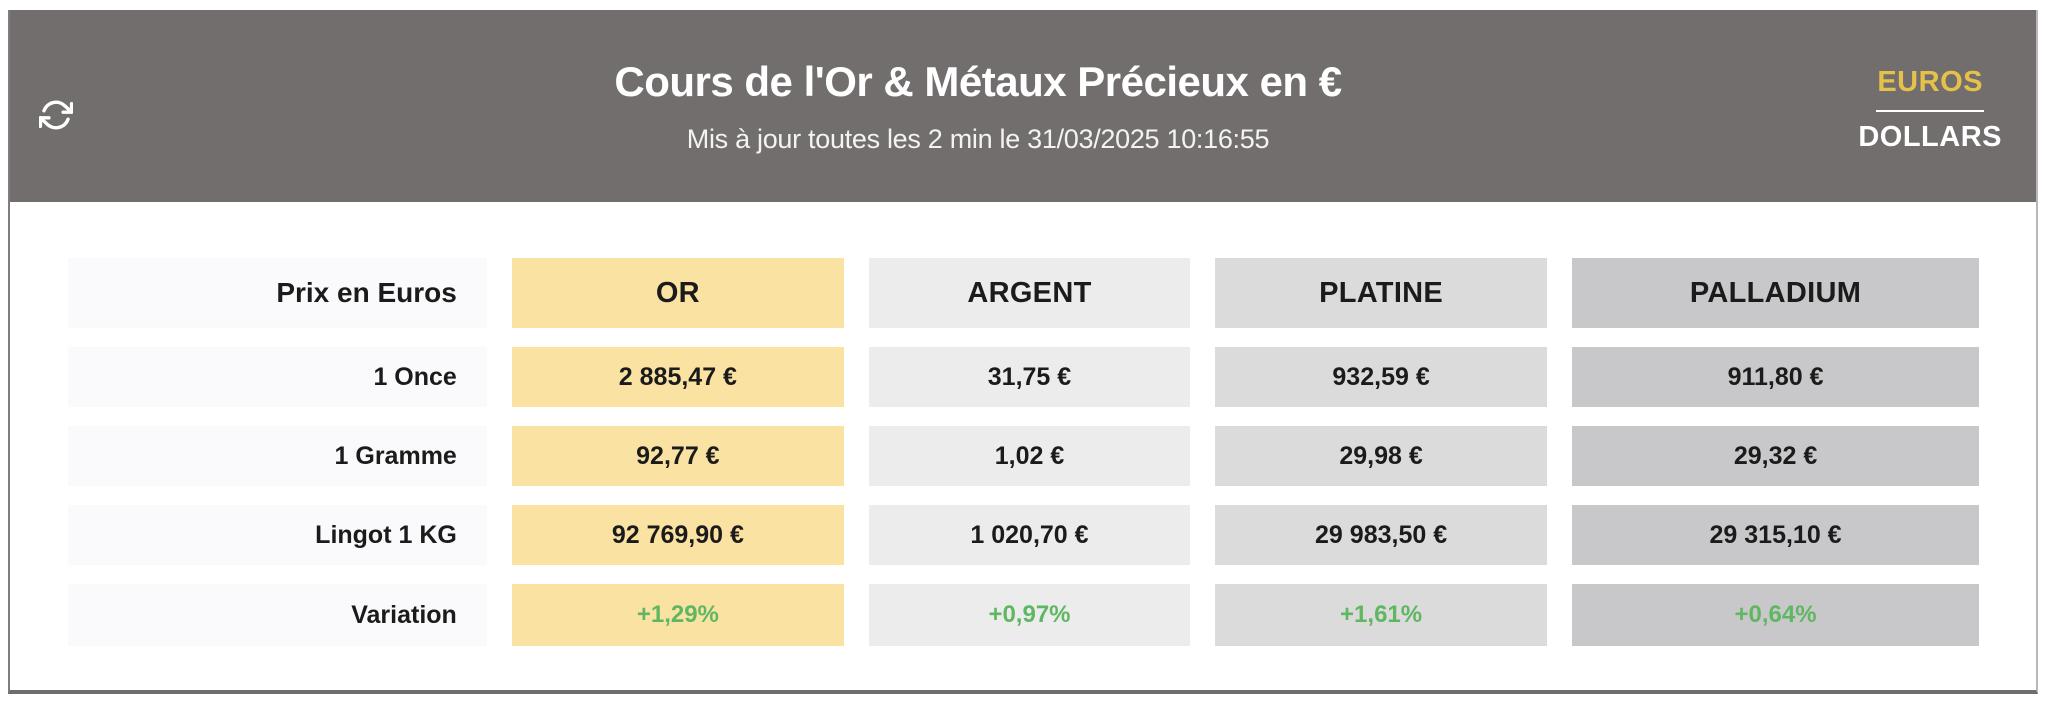 This screenshot has width=2048, height=704. I want to click on column-header-palladium: PALLADIUM, so click(1775, 293).